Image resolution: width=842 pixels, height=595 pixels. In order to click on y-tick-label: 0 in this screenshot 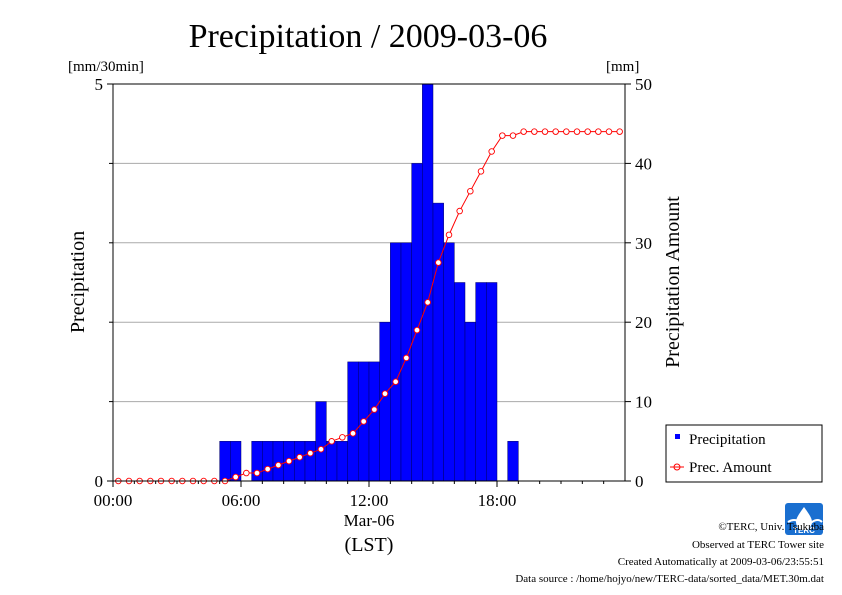, I will do `click(99, 481)`.